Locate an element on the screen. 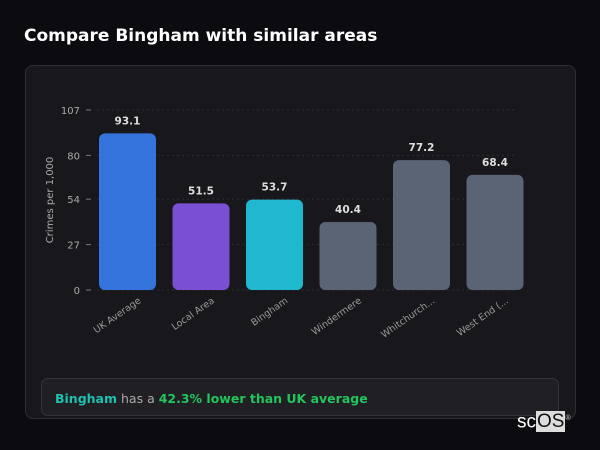 Image resolution: width=600 pixels, height=450 pixels. summary-area: Bingham is located at coordinates (86, 398).